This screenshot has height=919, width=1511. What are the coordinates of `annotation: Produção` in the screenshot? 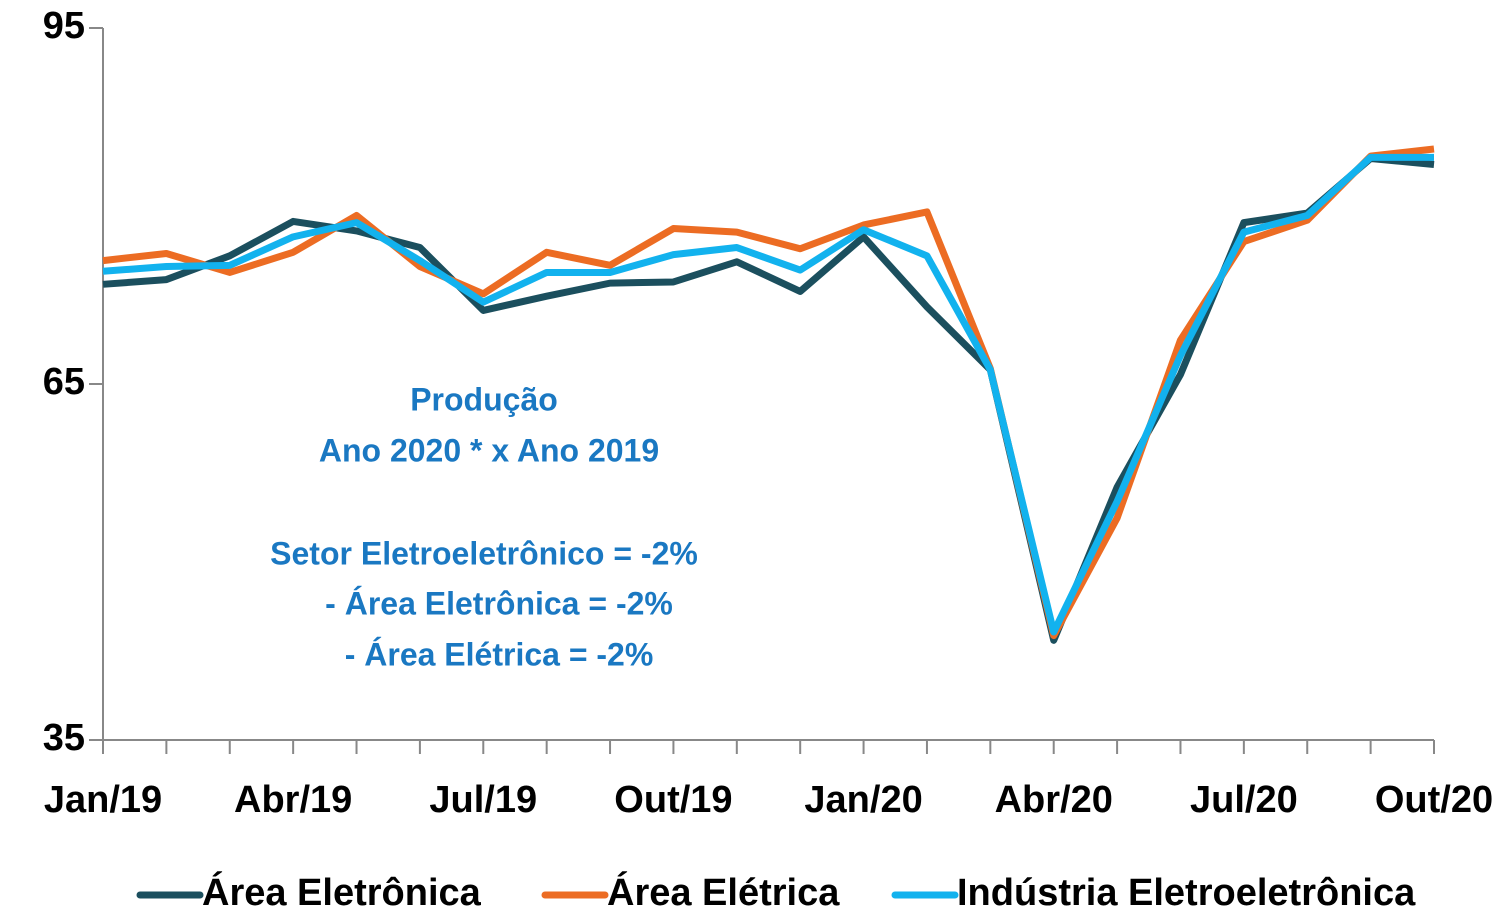 It's located at (484, 399).